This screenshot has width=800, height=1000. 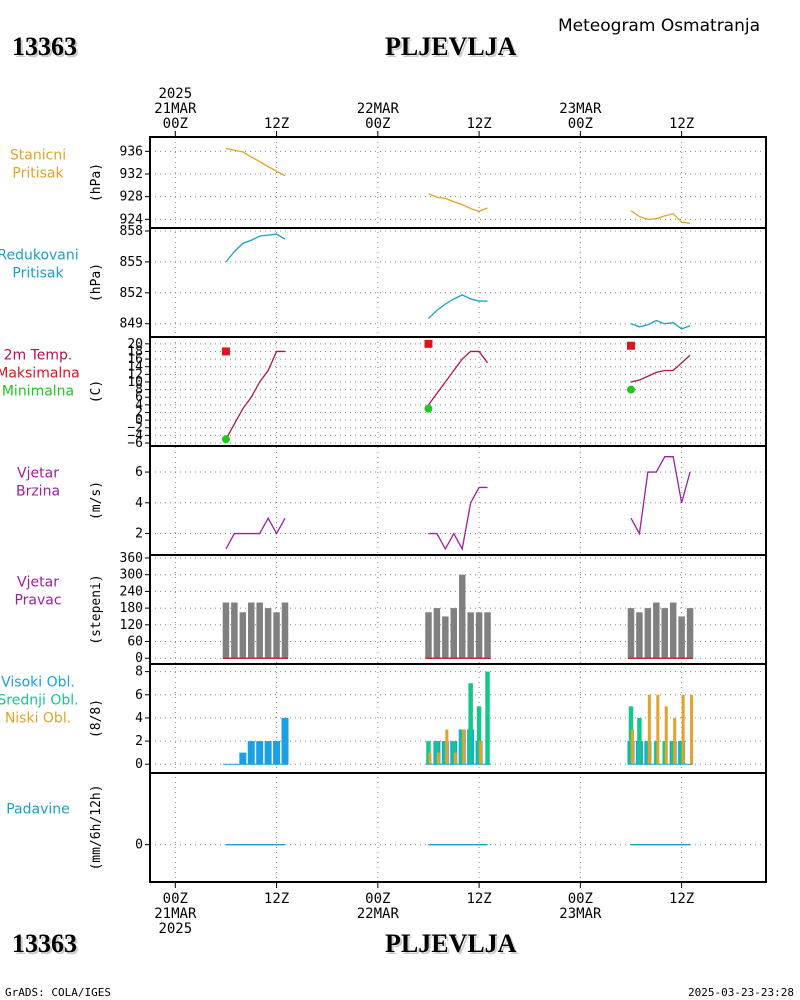 What do you see at coordinates (131, 231) in the screenshot?
I see `y-tick-label: 858` at bounding box center [131, 231].